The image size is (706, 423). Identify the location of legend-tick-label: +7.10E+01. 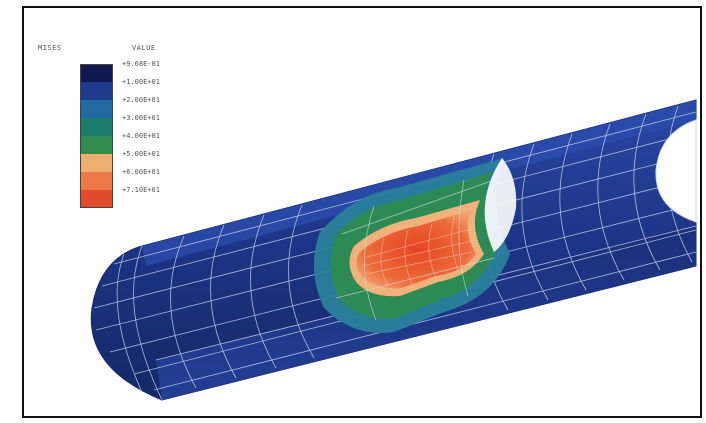
(141, 190).